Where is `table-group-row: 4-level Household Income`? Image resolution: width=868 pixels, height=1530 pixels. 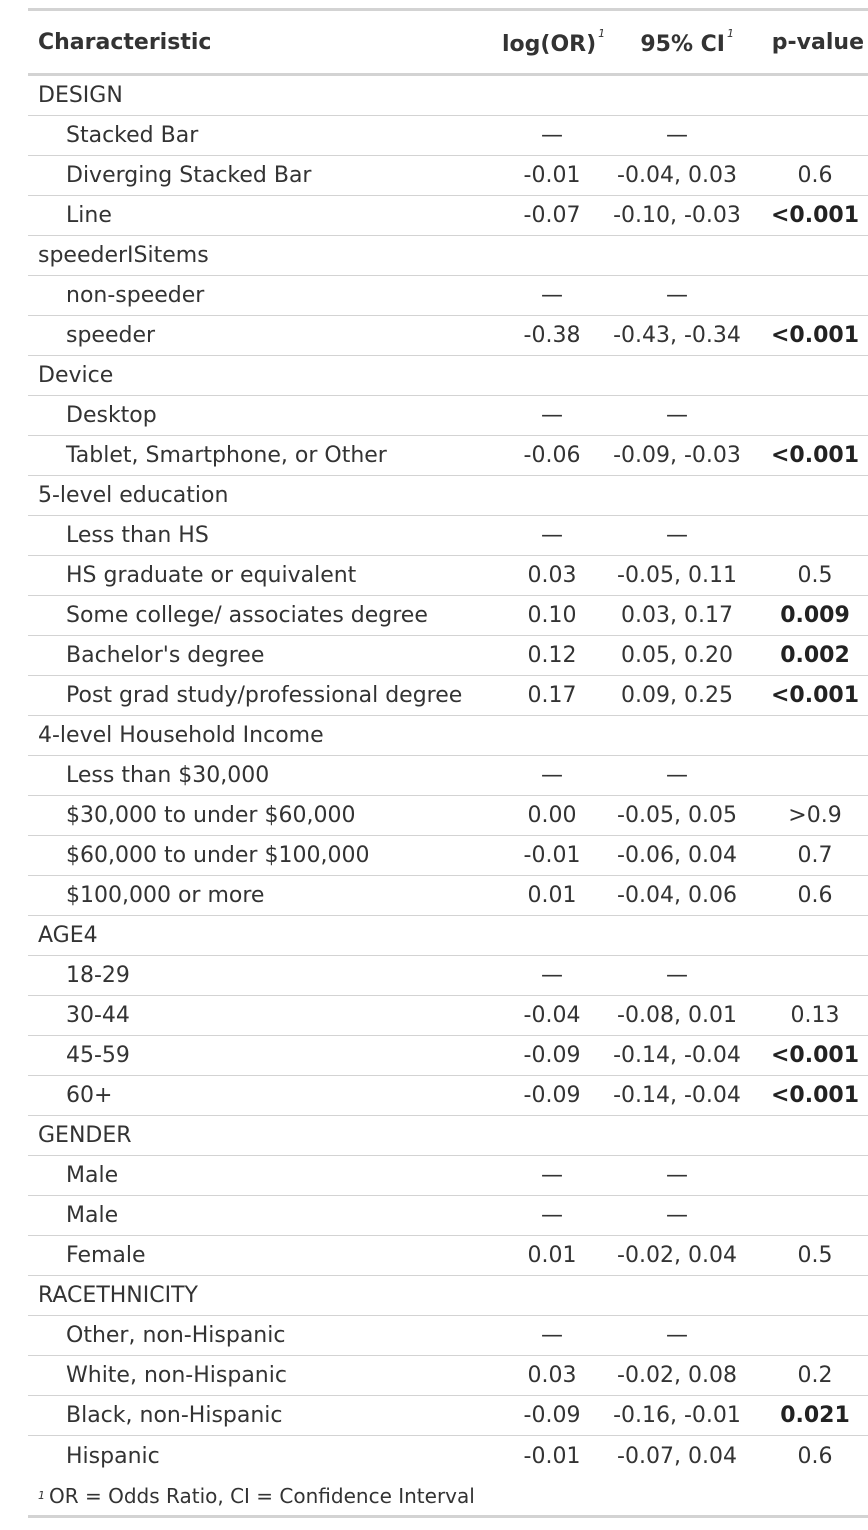
table-group-row: 4-level Household Income is located at coordinates (448, 736).